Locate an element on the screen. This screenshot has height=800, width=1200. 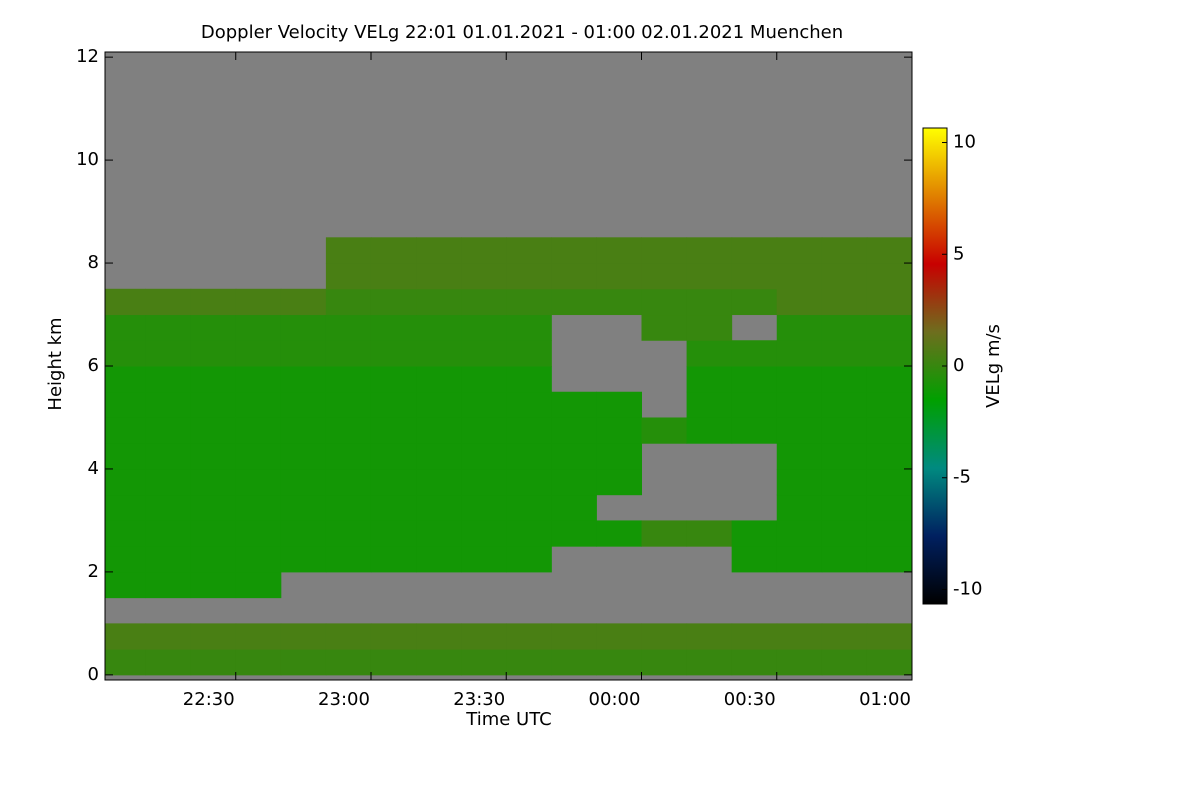
colorbar-tick-label: 0 is located at coordinates (958, 365).